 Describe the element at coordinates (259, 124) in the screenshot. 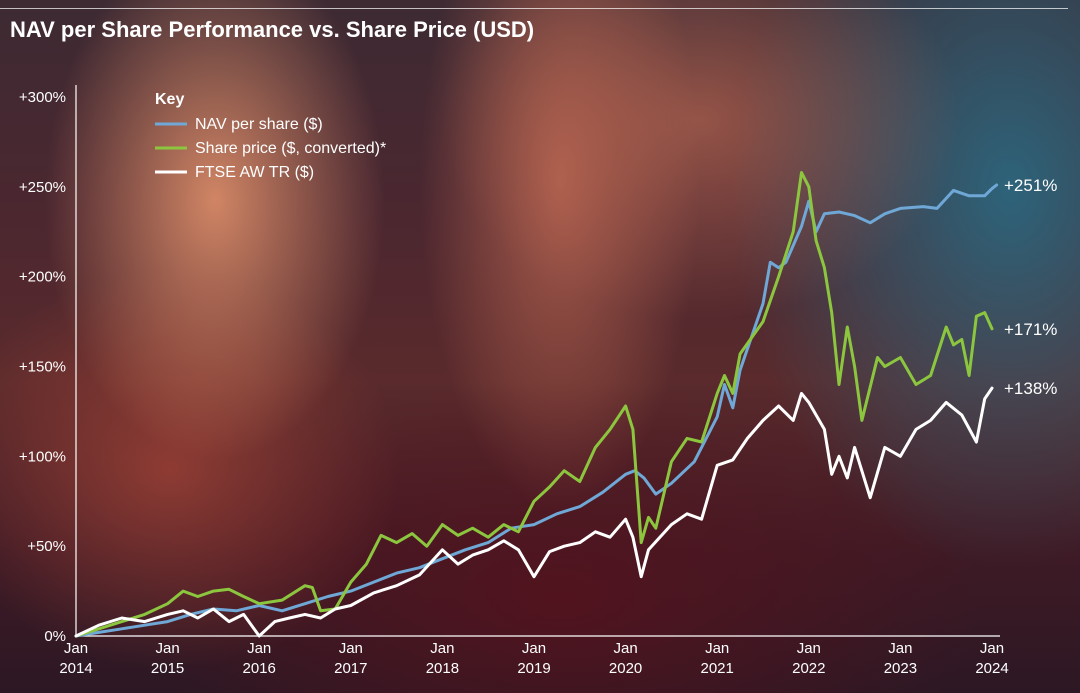

I see `legend-label-1: NAV per share ($)` at that location.